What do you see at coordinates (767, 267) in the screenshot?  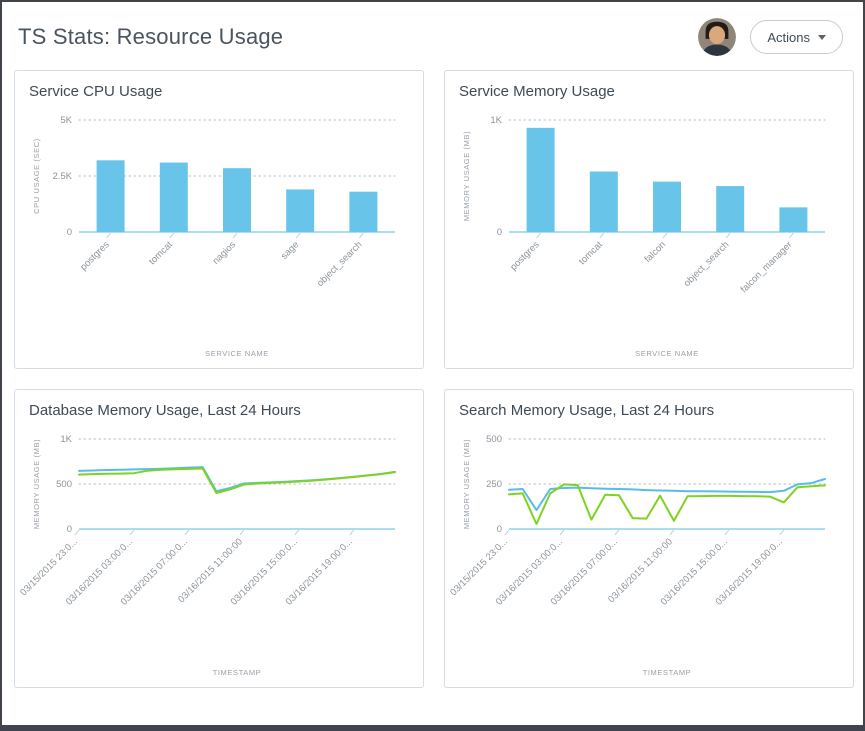 I see `svg-text: falcon_manager` at bounding box center [767, 267].